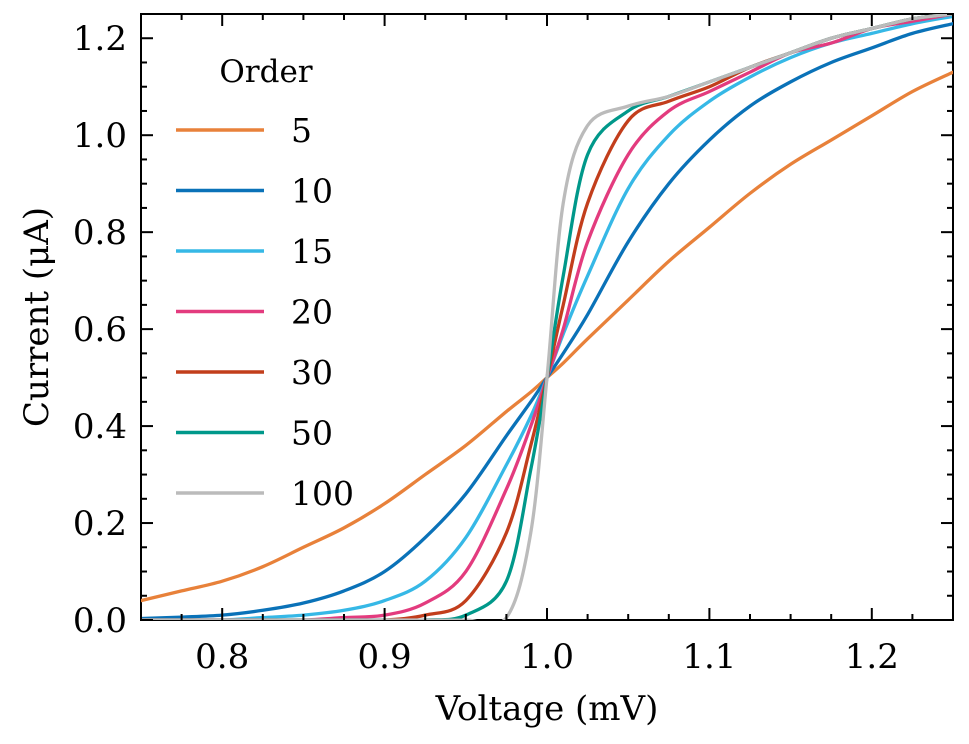  What do you see at coordinates (265, 493) in the screenshot?
I see `legend-item: 100` at bounding box center [265, 493].